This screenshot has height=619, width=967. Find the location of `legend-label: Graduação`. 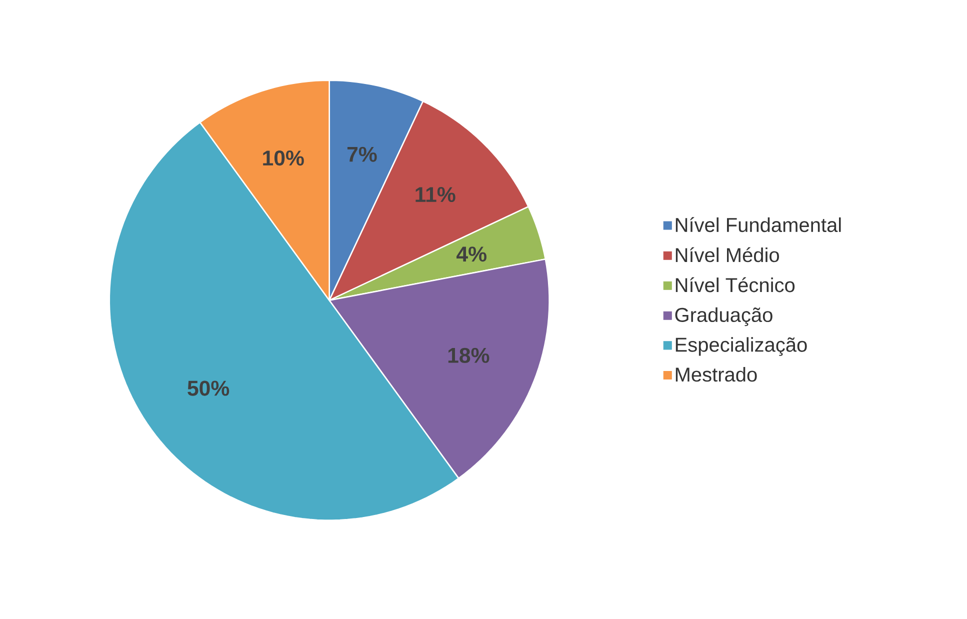

legend-label: Graduação is located at coordinates (723, 316).